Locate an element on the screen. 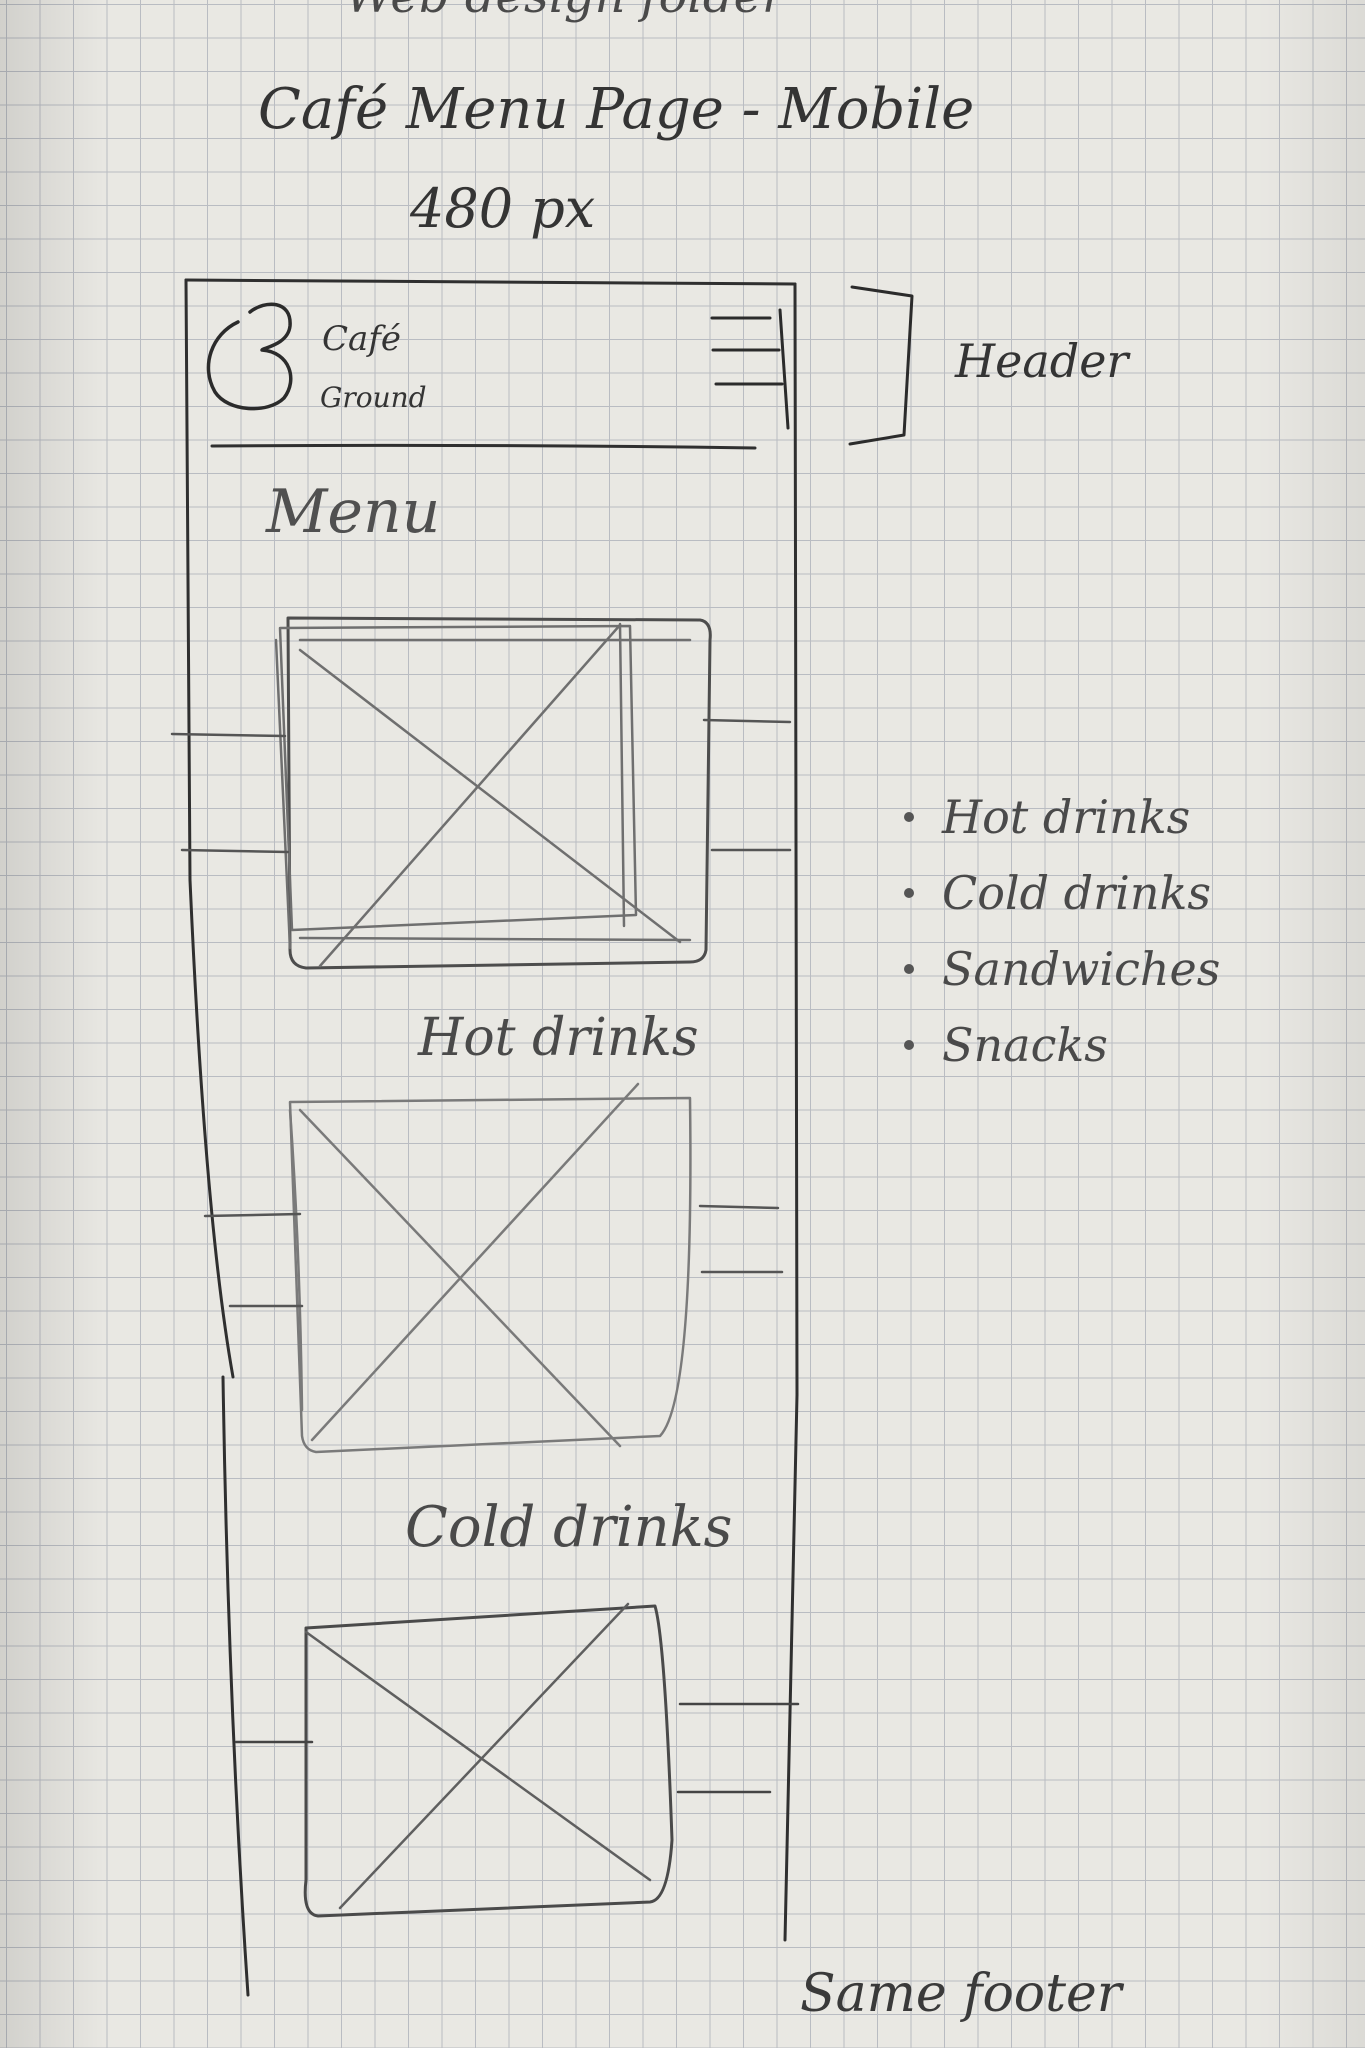 This screenshot has width=1365, height=2048. side-nav-list: Hot drinks Cold drinks Sandwiches Snacks is located at coordinates (1060, 942).